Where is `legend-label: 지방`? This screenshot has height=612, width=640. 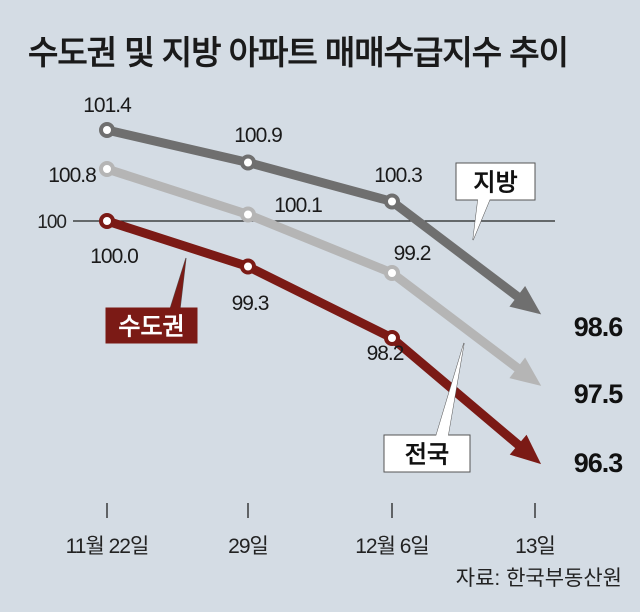 legend-label: 지방 is located at coordinates (495, 183).